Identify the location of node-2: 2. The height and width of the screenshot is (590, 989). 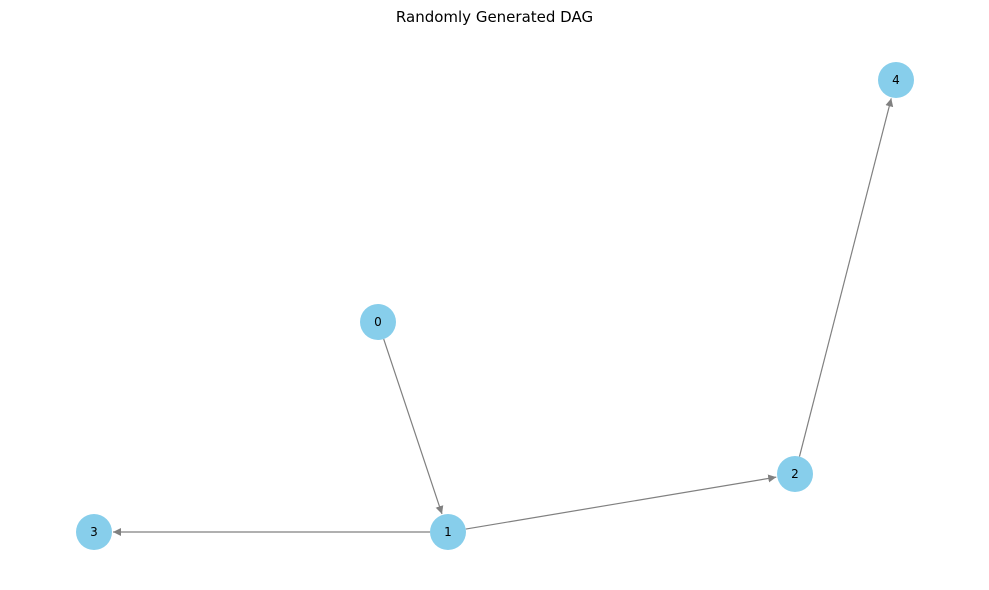
(795, 474).